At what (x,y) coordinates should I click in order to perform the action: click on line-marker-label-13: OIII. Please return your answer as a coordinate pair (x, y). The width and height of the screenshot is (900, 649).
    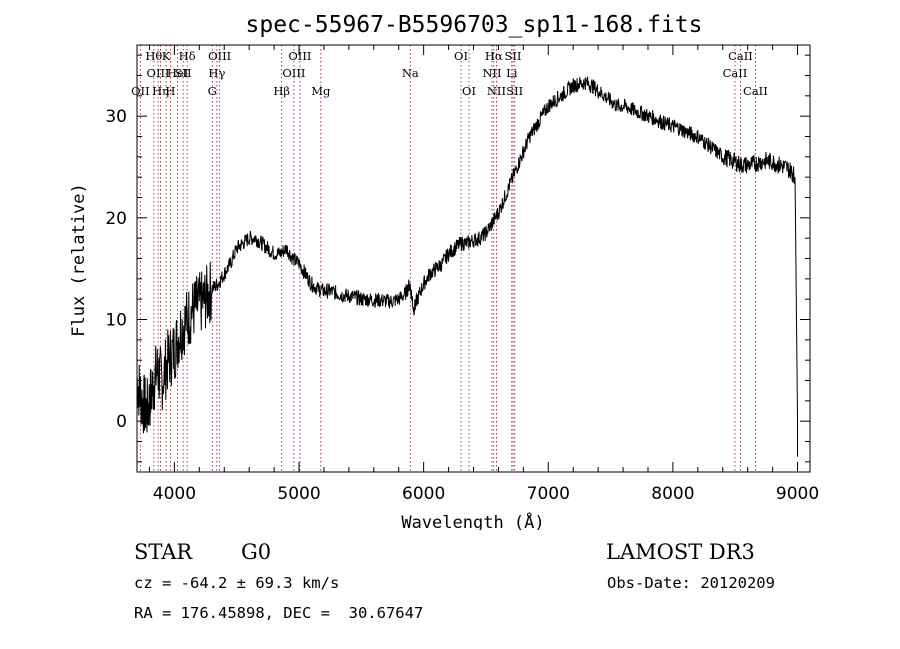
    Looking at the image, I should click on (293, 73).